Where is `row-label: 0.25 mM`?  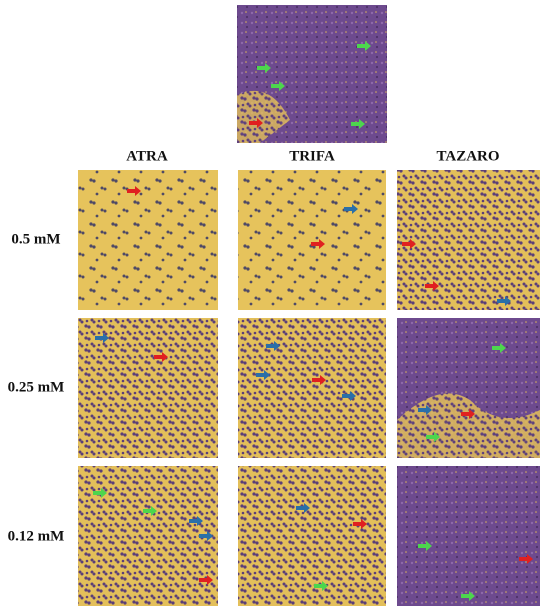
row-label: 0.25 mM is located at coordinates (36, 387).